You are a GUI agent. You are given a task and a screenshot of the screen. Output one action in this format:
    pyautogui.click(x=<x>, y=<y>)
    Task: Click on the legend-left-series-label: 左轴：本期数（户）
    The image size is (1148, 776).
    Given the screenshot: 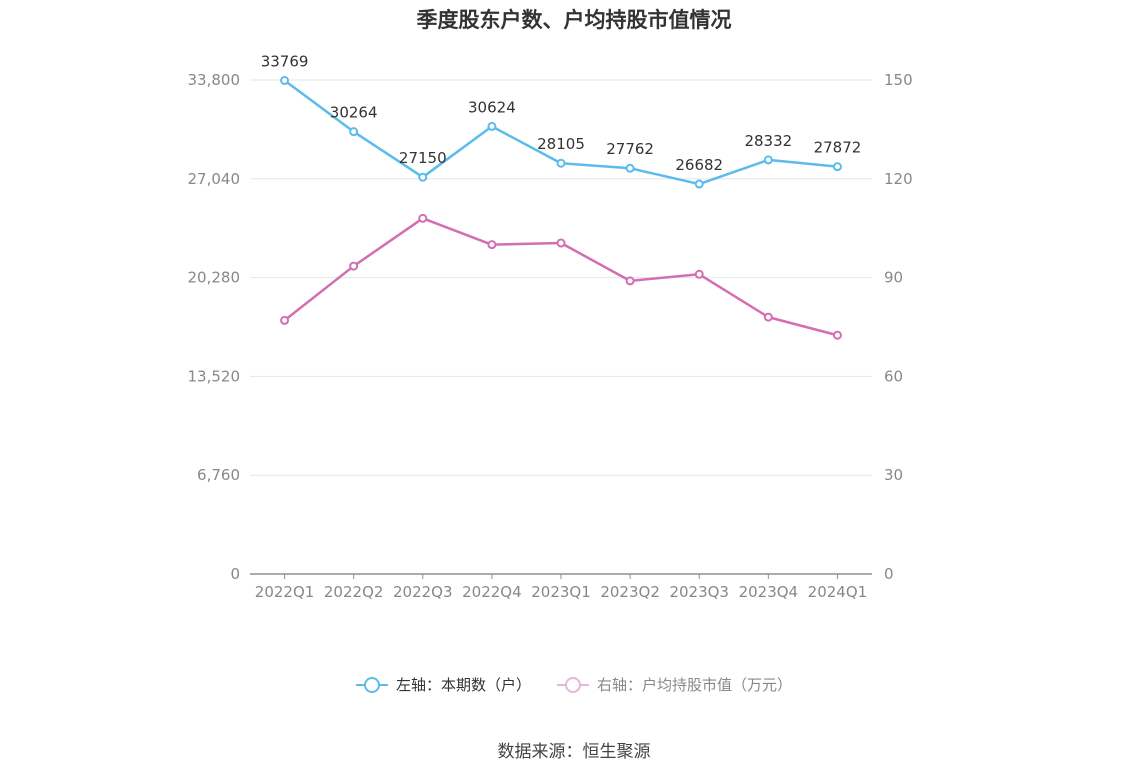 What is the action you would take?
    pyautogui.click(x=463, y=685)
    